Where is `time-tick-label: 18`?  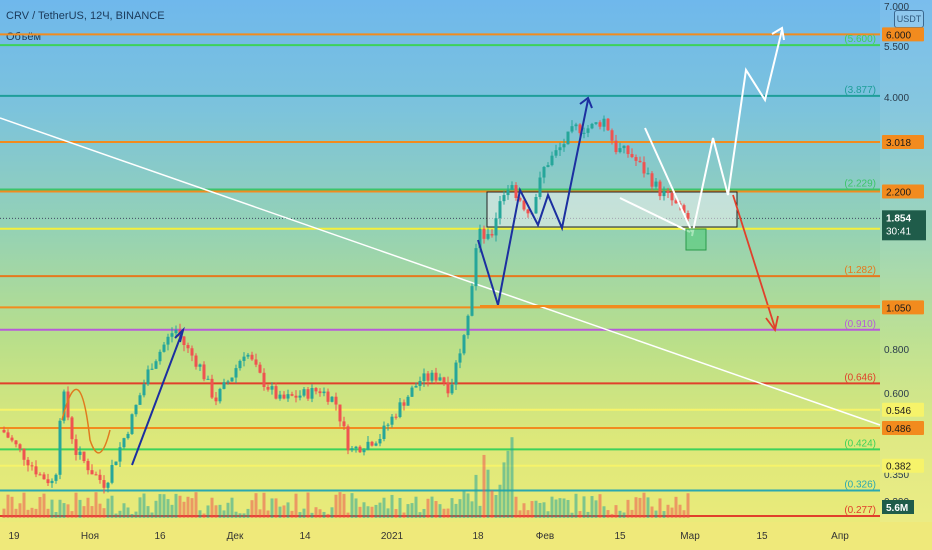 time-tick-label: 18 is located at coordinates (478, 536).